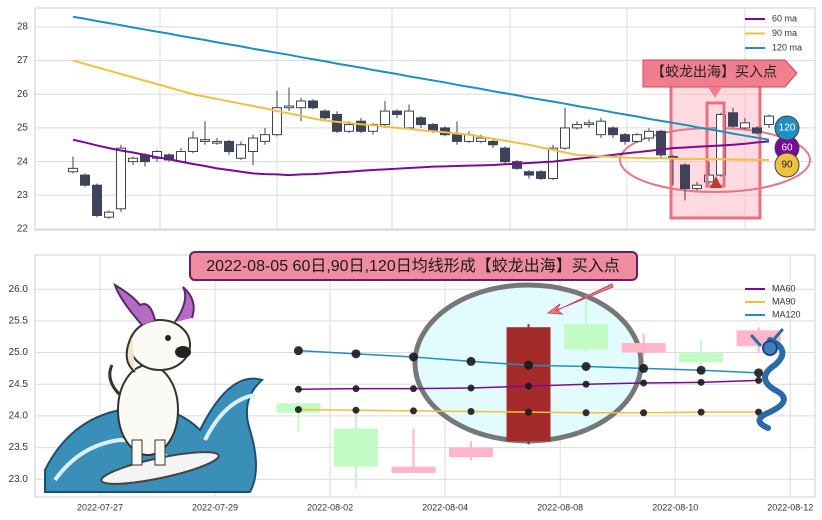 Image resolution: width=822 pixels, height=520 pixels. I want to click on y-tick-label: 24, so click(23, 161).